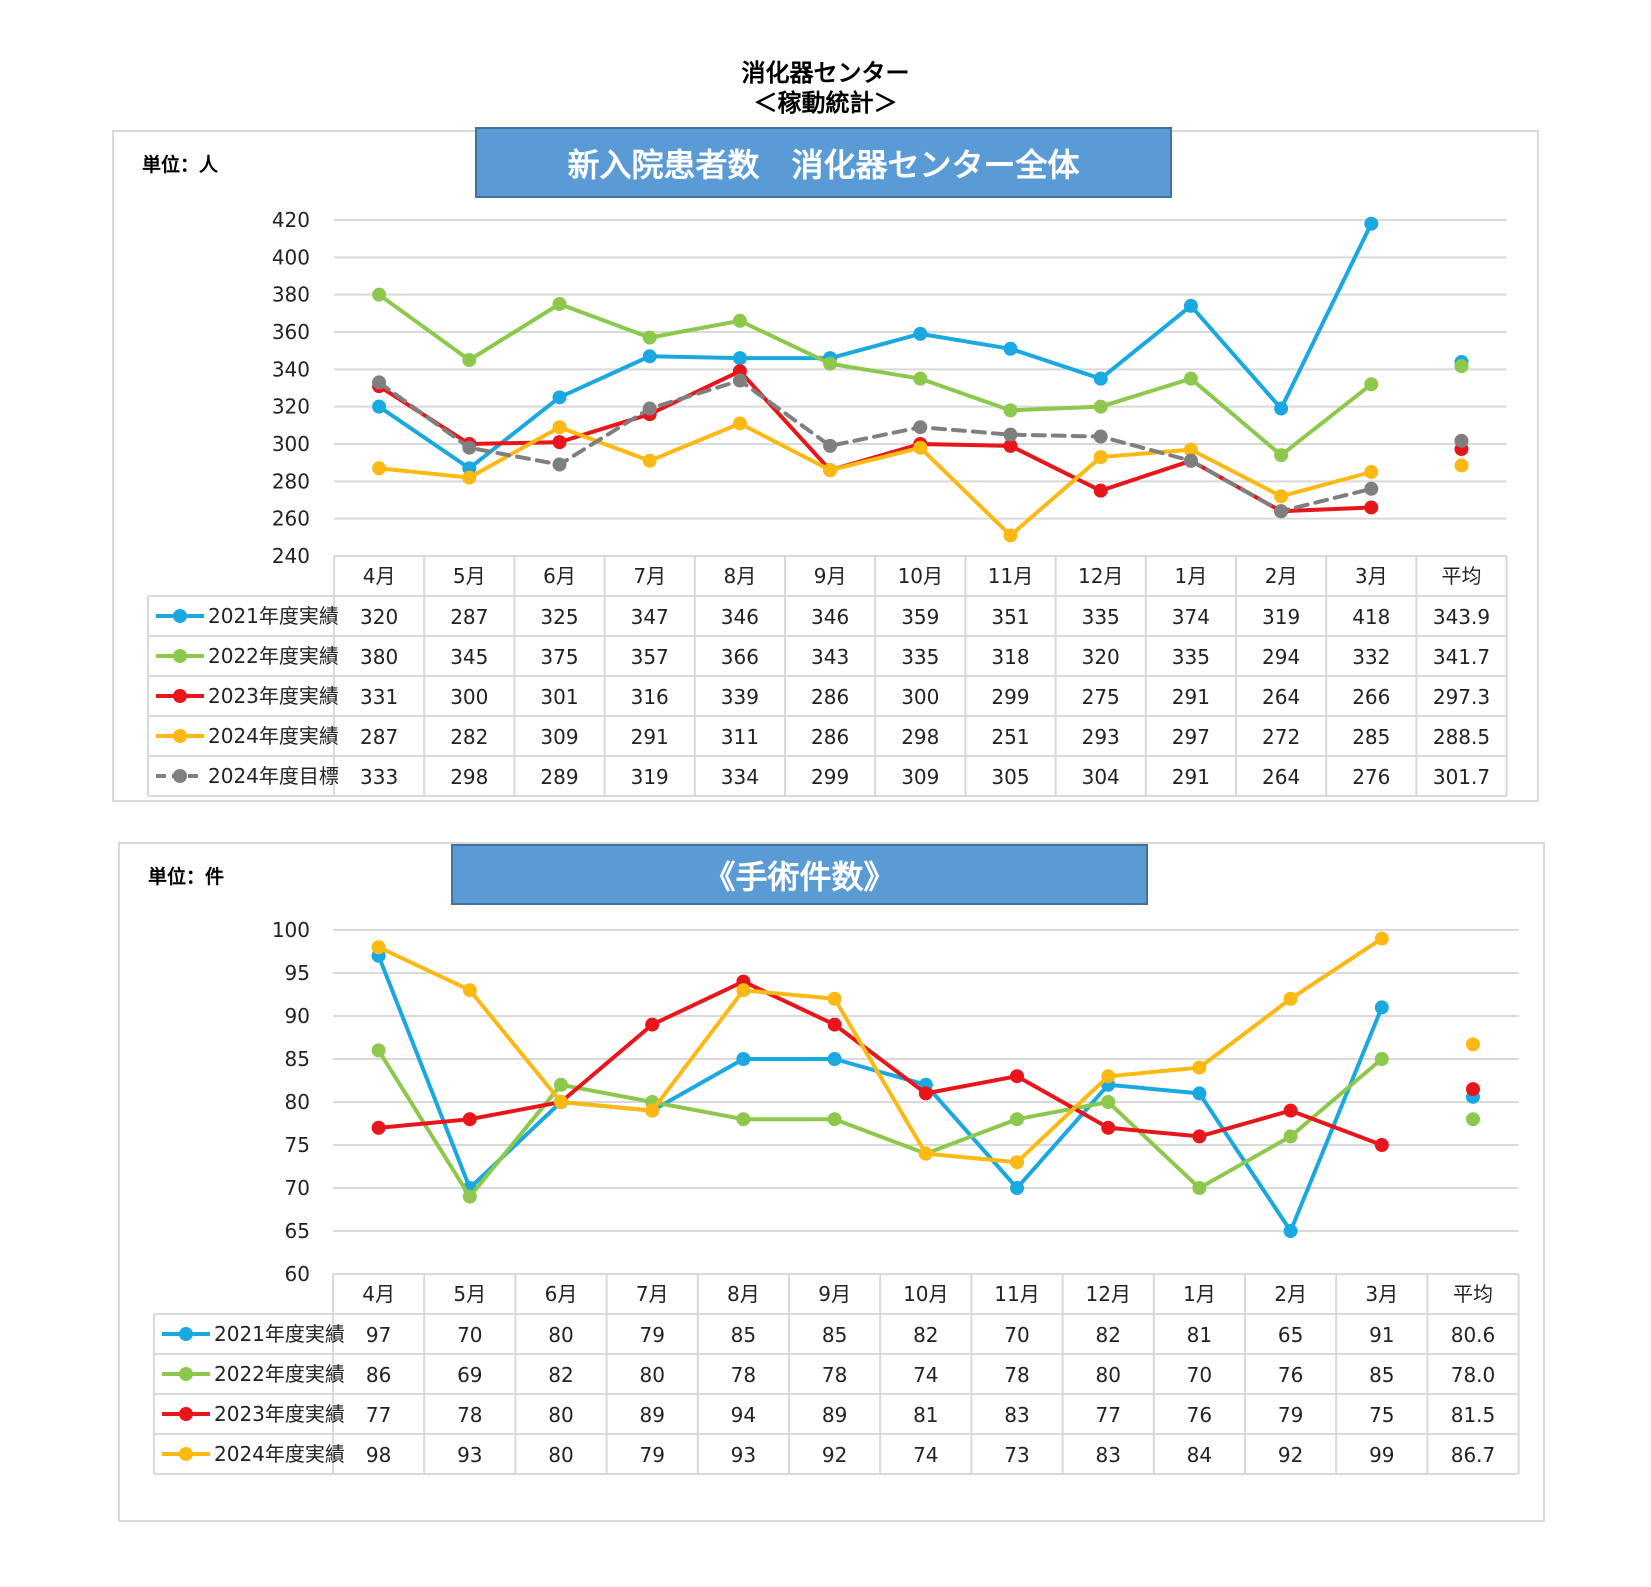 Image resolution: width=1651 pixels, height=1587 pixels. I want to click on surgery-table-value: 91, so click(1381, 1335).